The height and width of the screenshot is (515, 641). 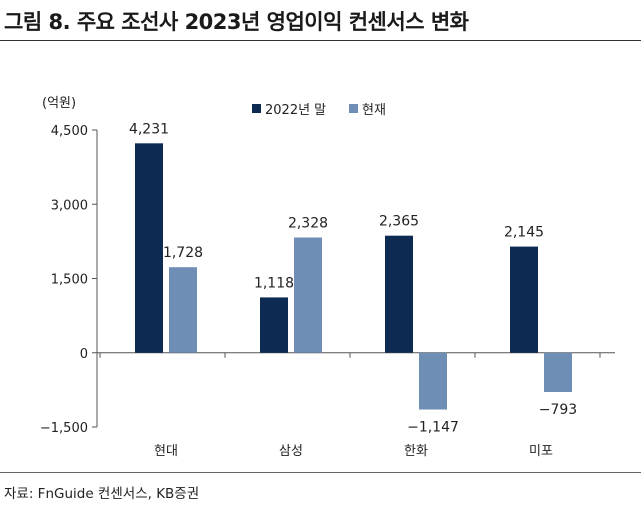 I want to click on data-label: 2,328, so click(x=308, y=224).